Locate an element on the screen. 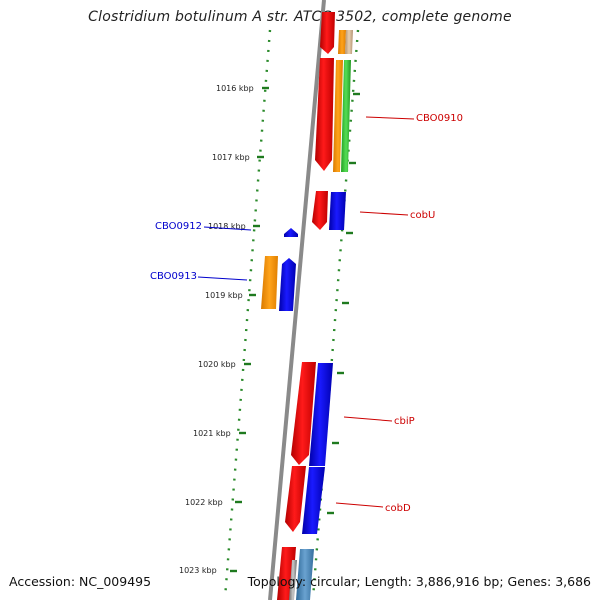 The image size is (600, 600). tick-label-1022: 1022 kbp is located at coordinates (204, 502).